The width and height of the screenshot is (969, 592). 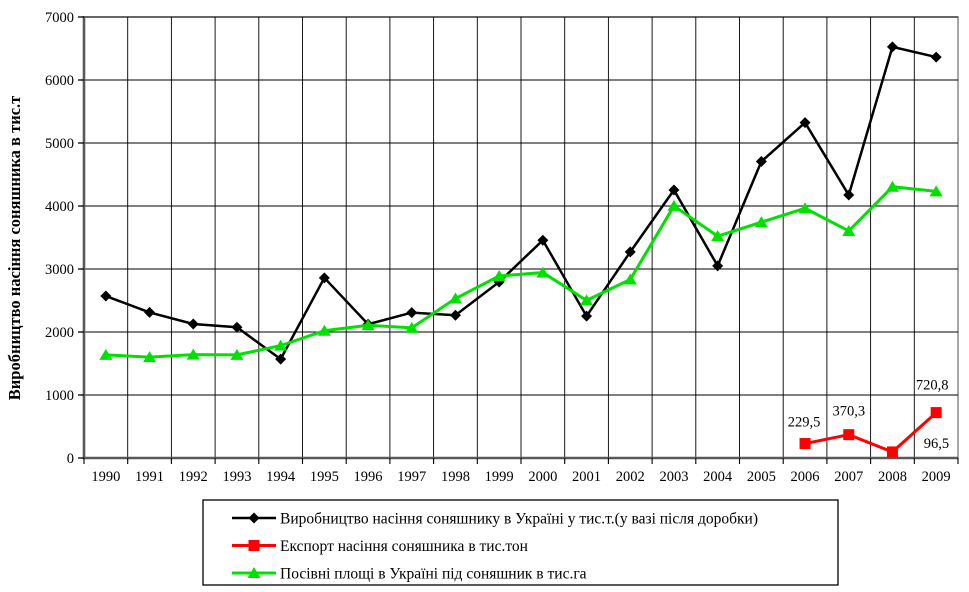 I want to click on y-tick-label: 2000, so click(x=59, y=333).